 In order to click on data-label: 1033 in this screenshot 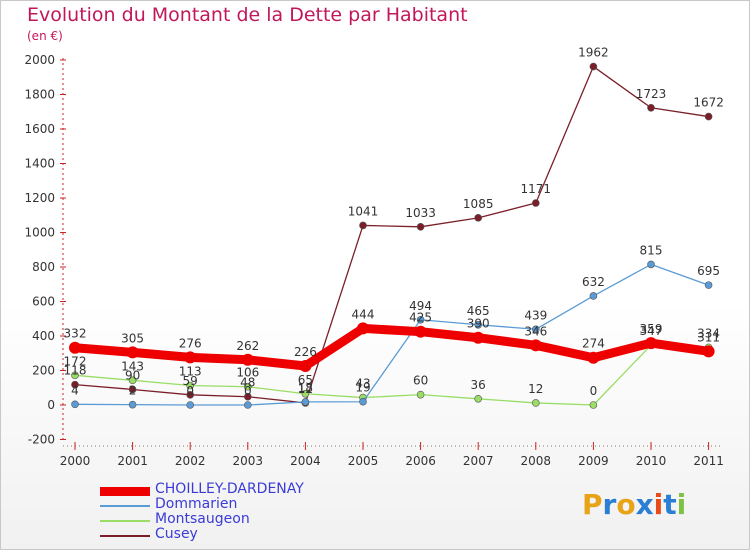, I will do `click(420, 213)`.